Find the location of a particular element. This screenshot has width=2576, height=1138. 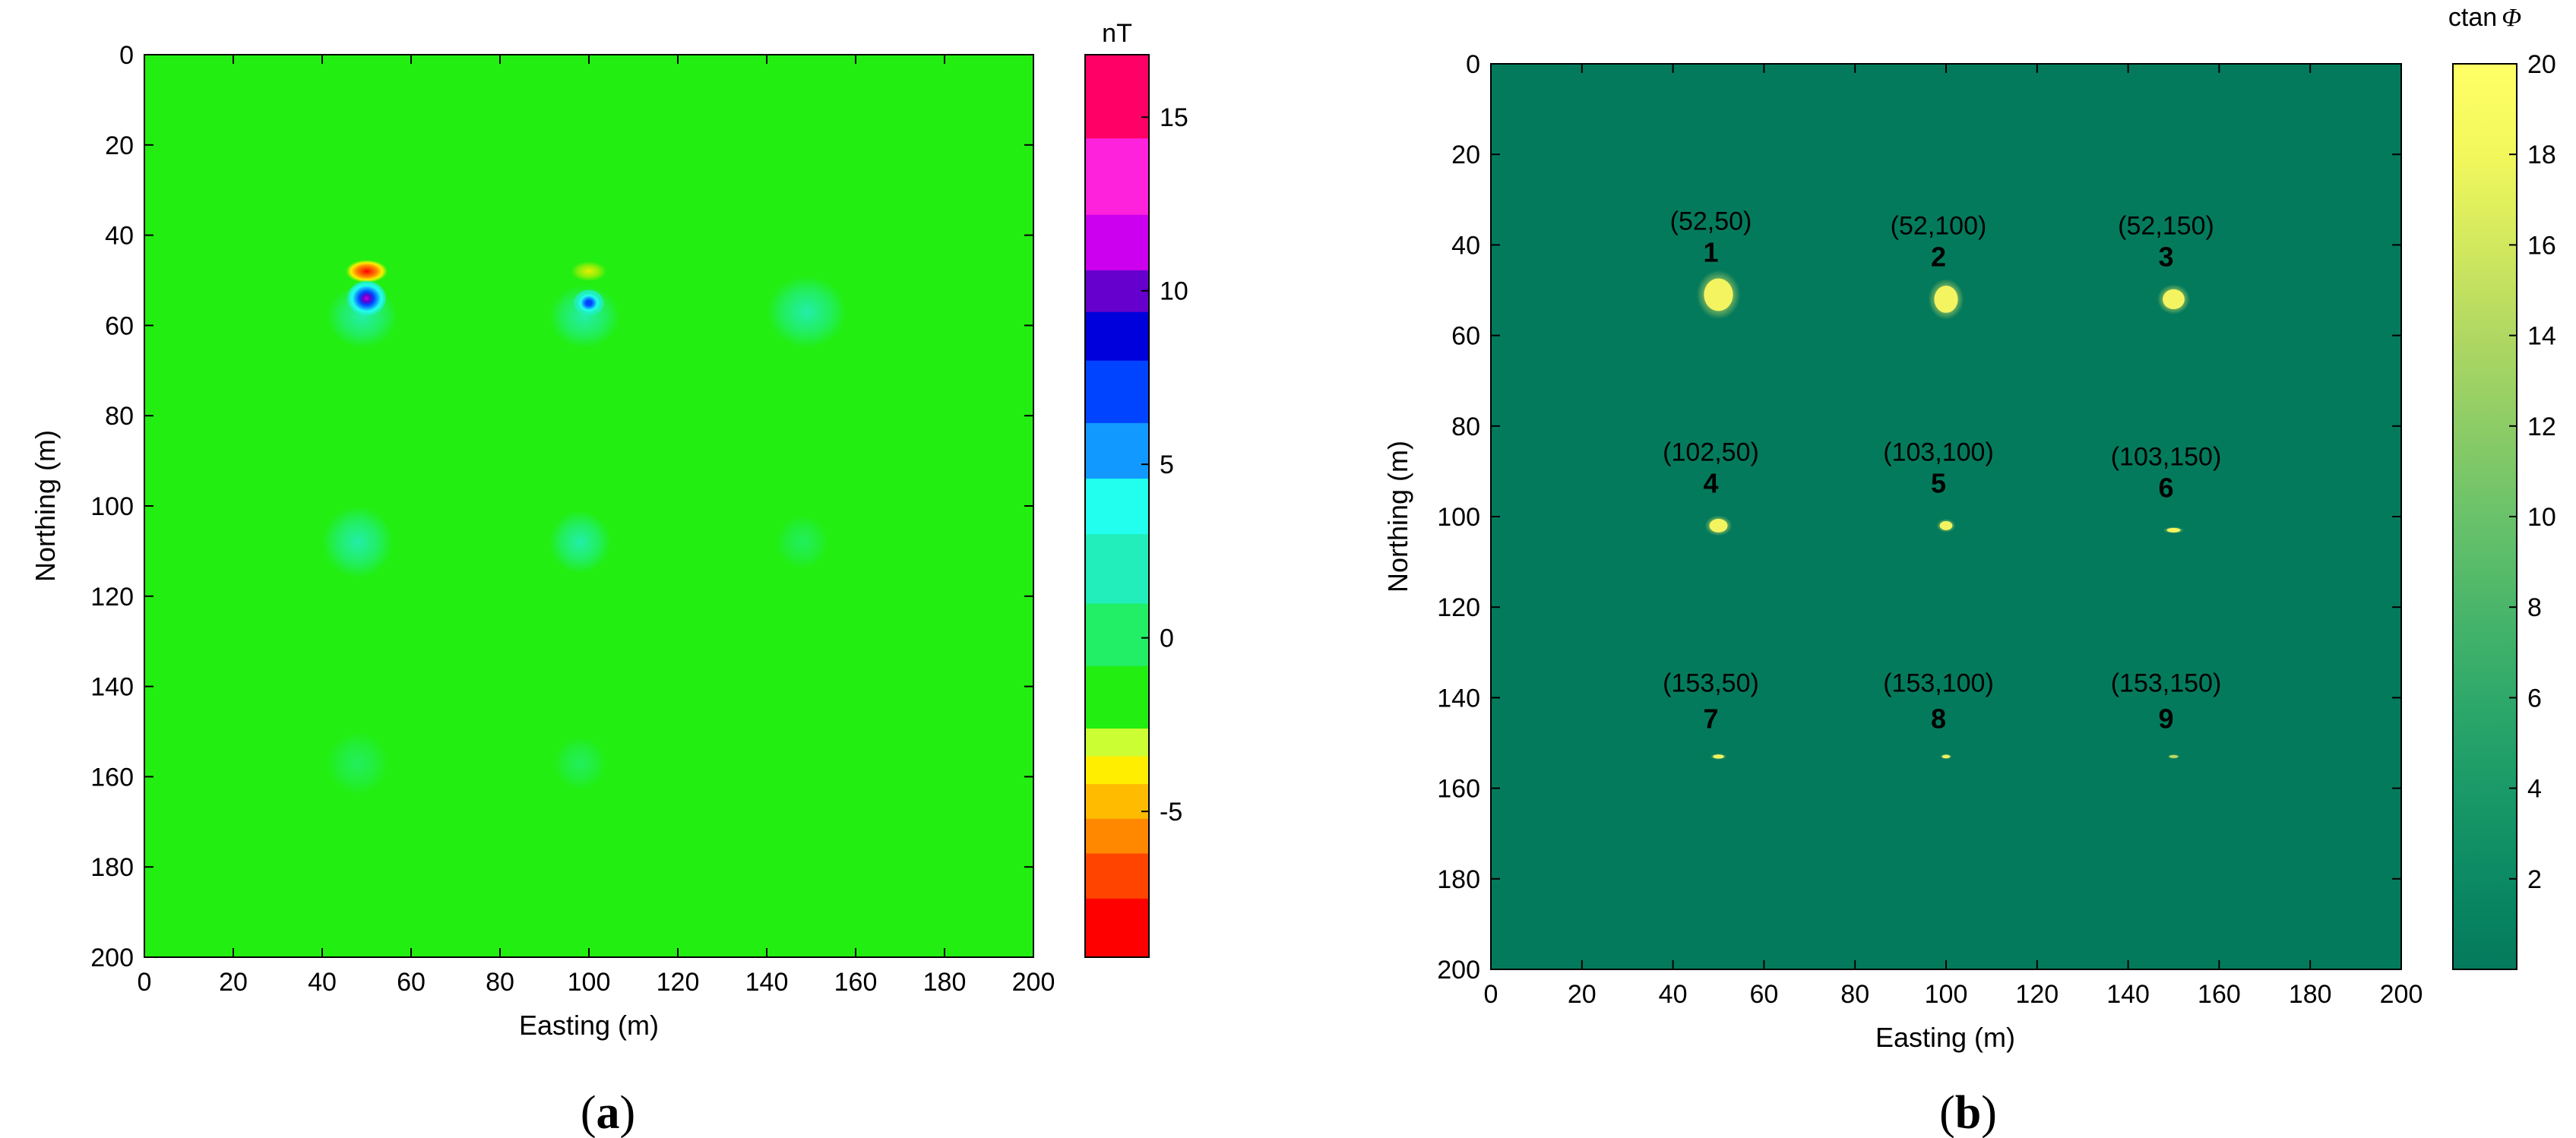

colorbar-tick-label-b: 10 is located at coordinates (2541, 517).